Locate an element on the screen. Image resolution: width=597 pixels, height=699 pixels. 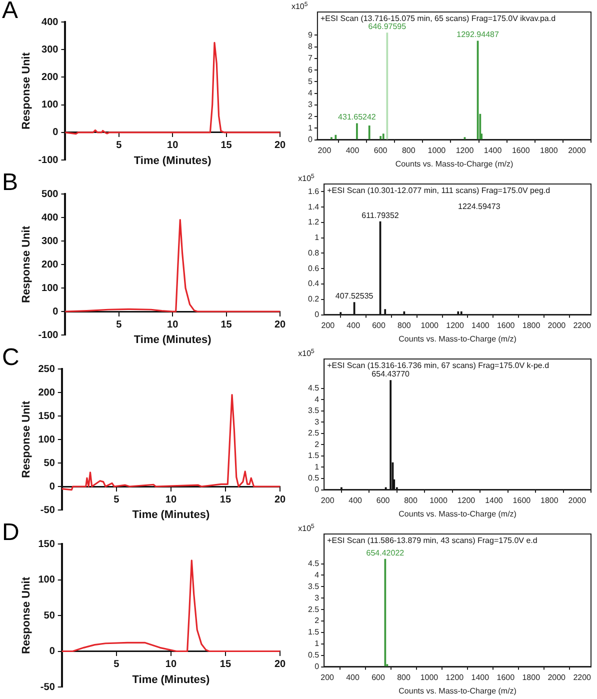
y-tick-label: 4 is located at coordinates (317, 575).